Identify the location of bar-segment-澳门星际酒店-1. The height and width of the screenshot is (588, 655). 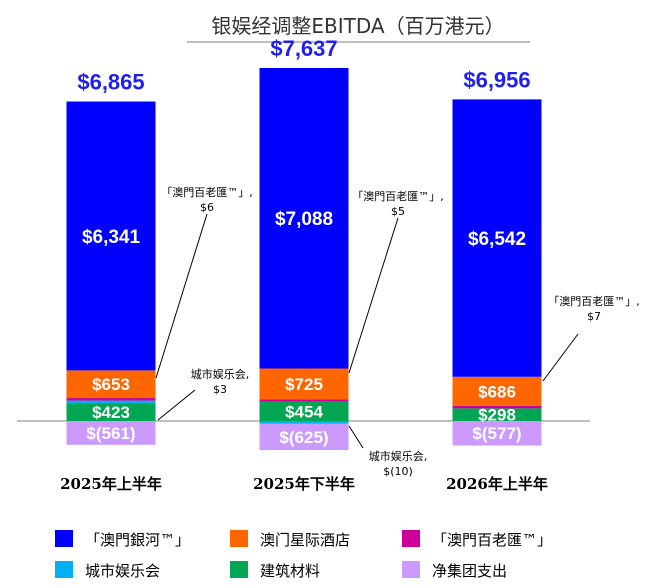
(111, 384).